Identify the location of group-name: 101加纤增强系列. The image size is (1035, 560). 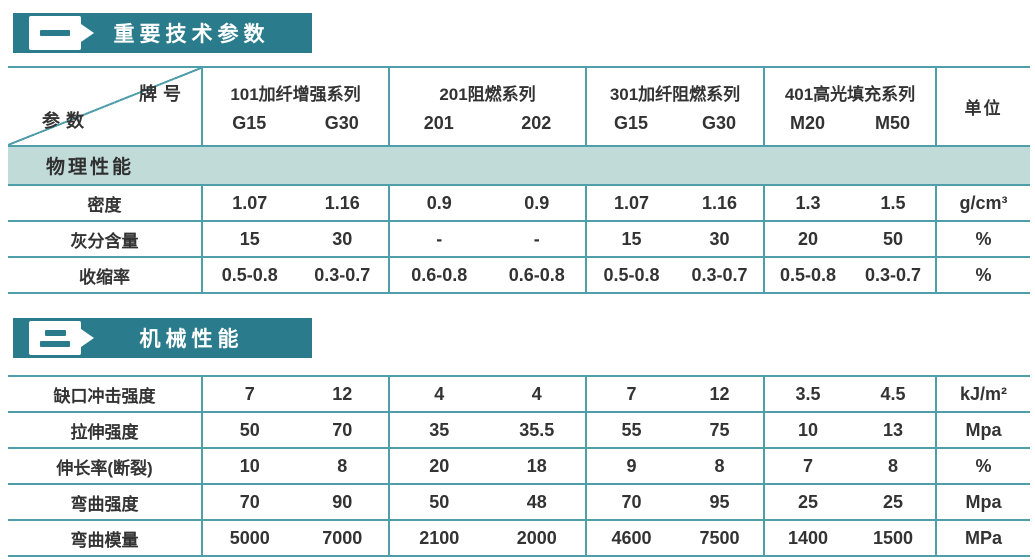
(295, 94).